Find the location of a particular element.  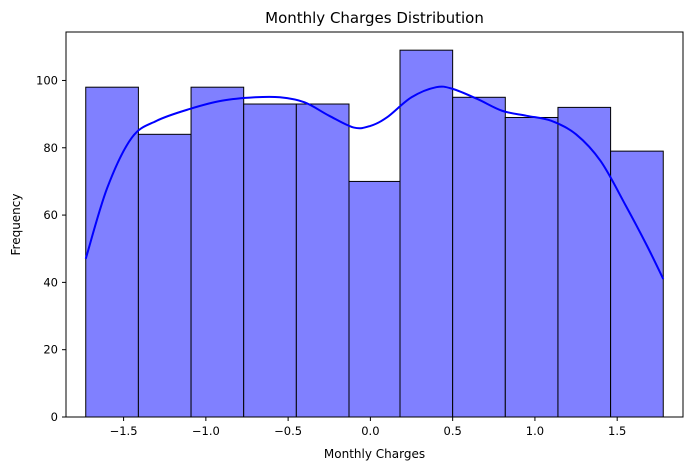

chart-title: Monthly Charges Distribution is located at coordinates (374, 18).